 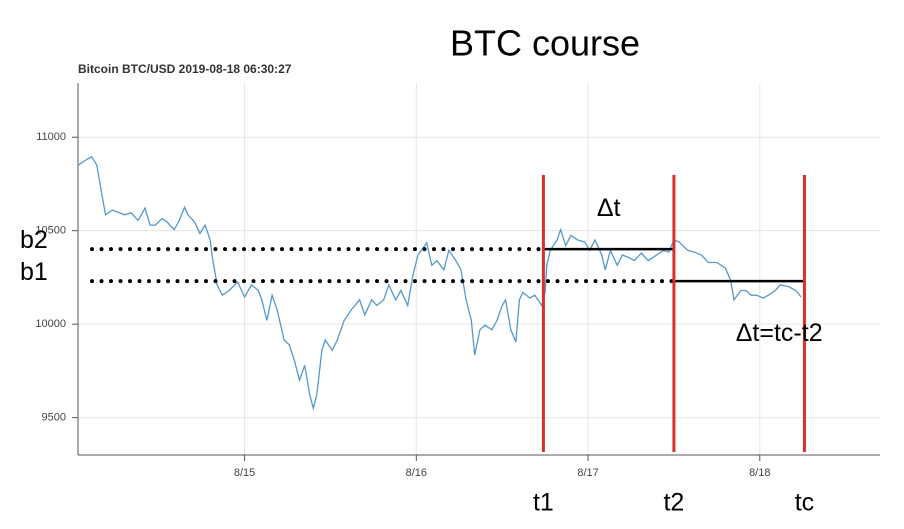 I want to click on y-tick-label: 10500, so click(x=50, y=231).